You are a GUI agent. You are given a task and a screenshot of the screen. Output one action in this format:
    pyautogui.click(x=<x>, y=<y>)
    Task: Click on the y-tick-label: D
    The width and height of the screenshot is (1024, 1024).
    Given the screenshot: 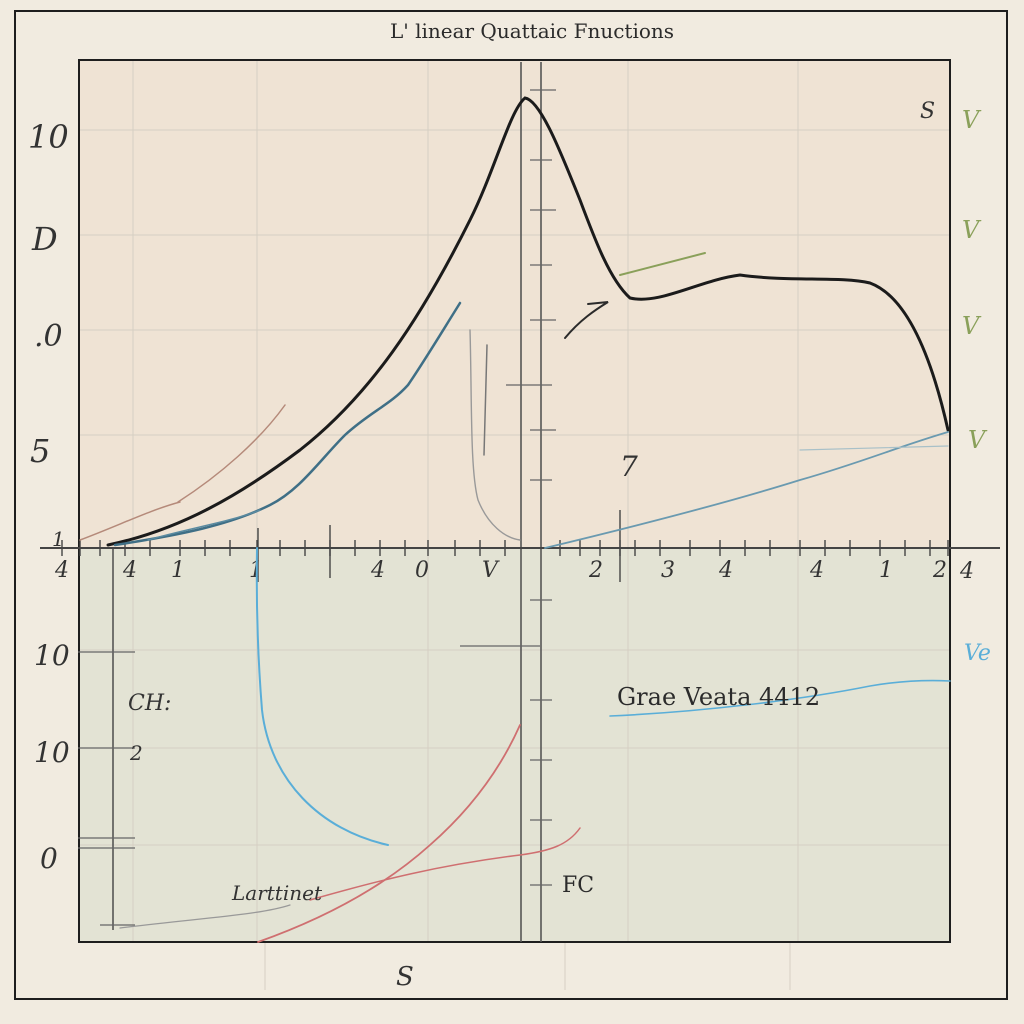 What is the action you would take?
    pyautogui.click(x=44, y=239)
    